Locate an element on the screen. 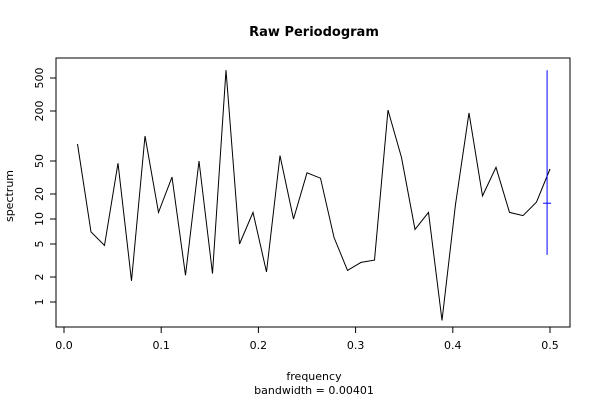 The width and height of the screenshot is (599, 400). y-tick-label: 2 is located at coordinates (39, 277).